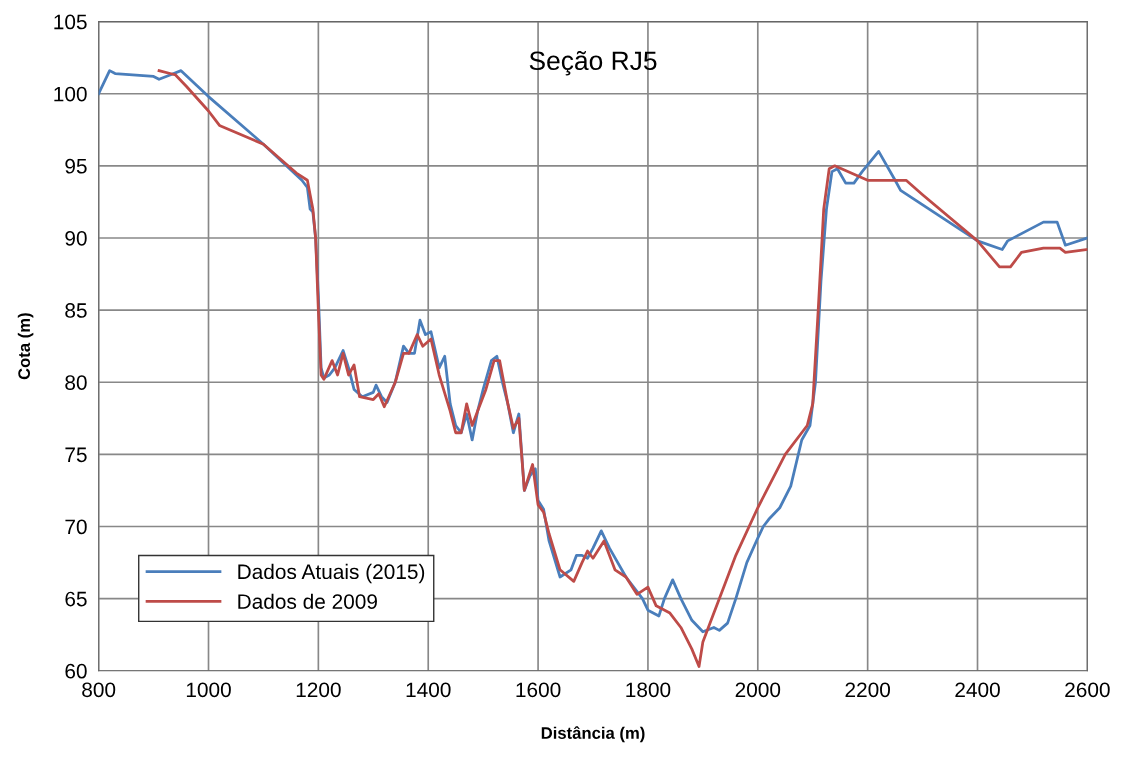 The image size is (1121, 771). What do you see at coordinates (868, 690) in the screenshot?
I see `x-tick-label: 2200` at bounding box center [868, 690].